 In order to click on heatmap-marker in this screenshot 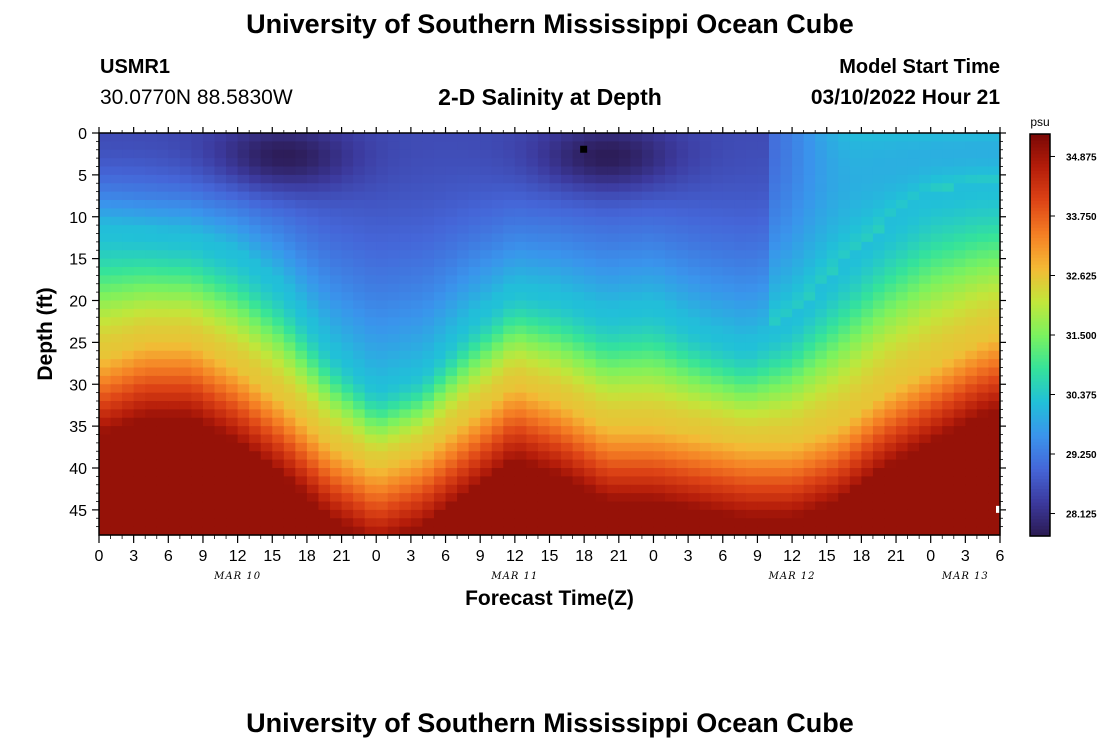, I will do `click(584, 149)`.